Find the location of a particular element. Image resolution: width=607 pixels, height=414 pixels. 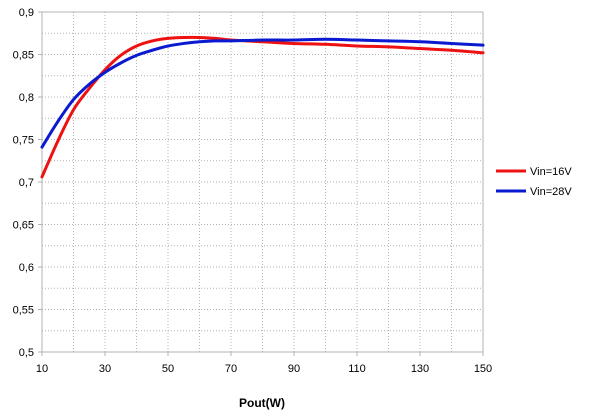

legend: Vin=16V Vin=28V is located at coordinates (534, 182).